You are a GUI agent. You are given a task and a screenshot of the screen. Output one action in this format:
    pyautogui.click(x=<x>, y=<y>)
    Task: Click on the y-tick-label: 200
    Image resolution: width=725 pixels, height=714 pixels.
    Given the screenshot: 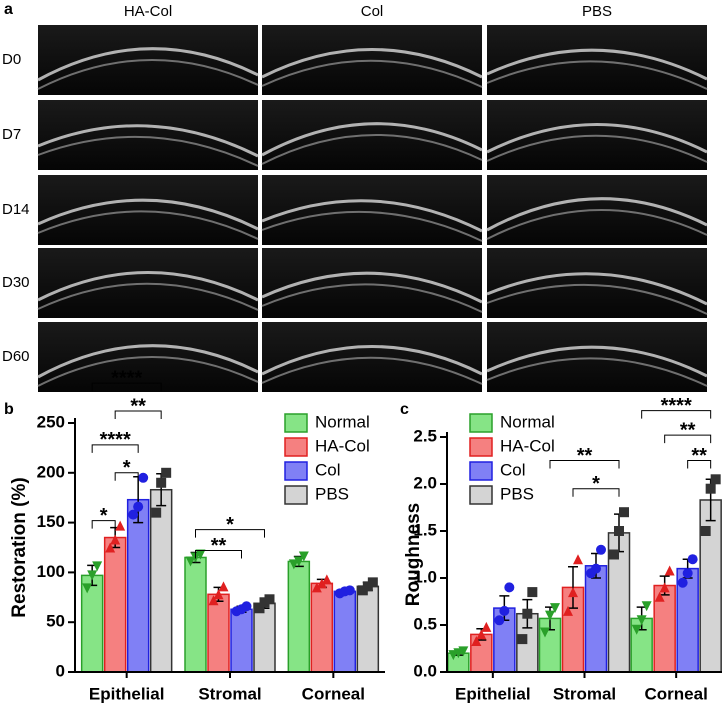 What is the action you would take?
    pyautogui.click(x=51, y=471)
    